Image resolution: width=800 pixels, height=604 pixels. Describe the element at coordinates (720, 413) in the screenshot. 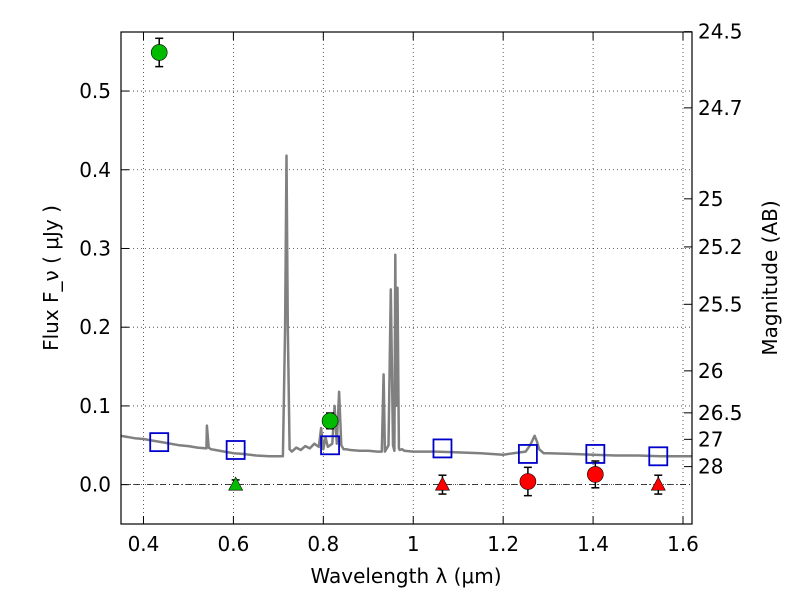

I see `mag-tick-label: 26.5` at that location.